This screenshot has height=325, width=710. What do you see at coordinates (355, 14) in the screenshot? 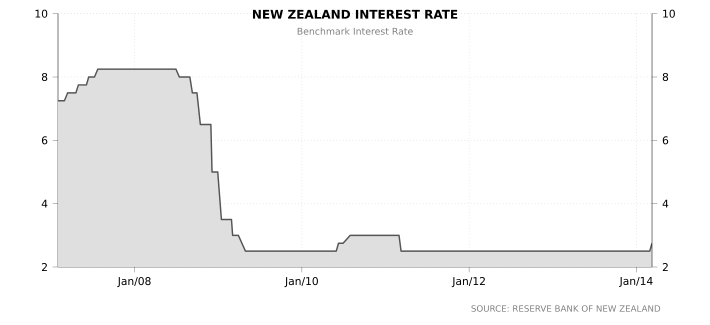
I see `chart-title: NEW ZEALAND INTEREST RATE` at bounding box center [355, 14].